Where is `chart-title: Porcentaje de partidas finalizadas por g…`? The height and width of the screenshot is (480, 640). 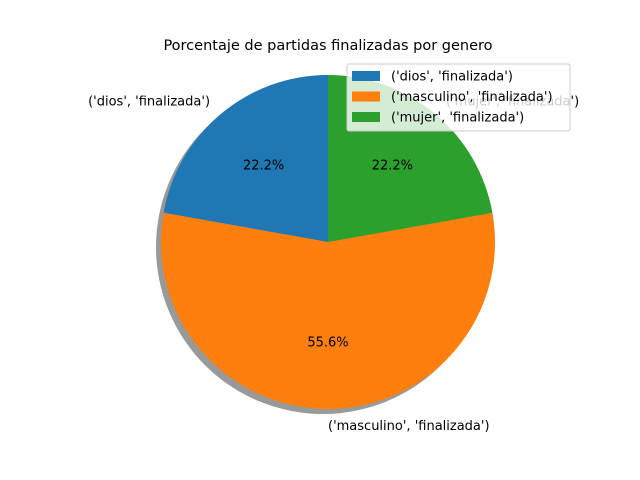
chart-title: Porcentaje de partidas finalizadas por g… is located at coordinates (327, 46).